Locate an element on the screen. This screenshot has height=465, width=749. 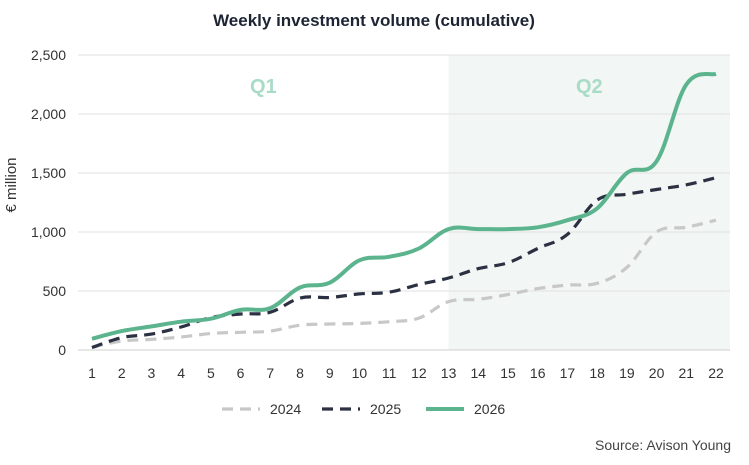
x-tick-label: 8 is located at coordinates (300, 373).